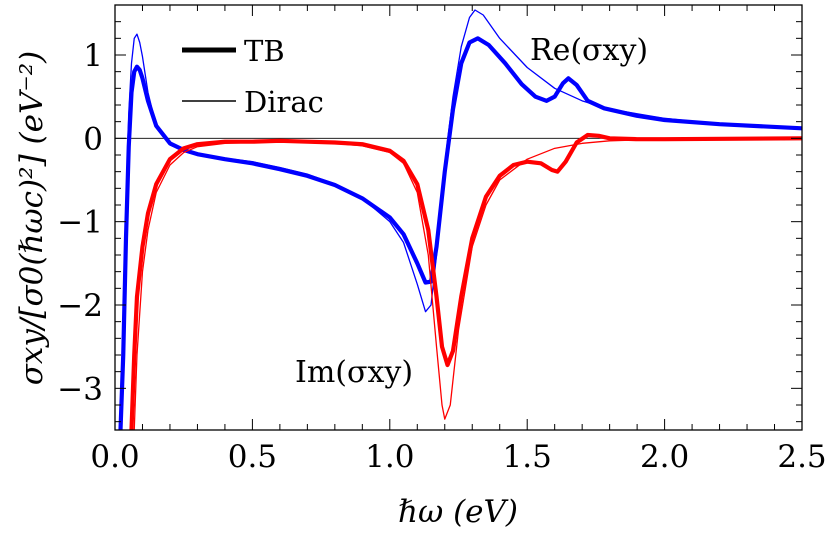 Image resolution: width=830 pixels, height=536 pixels. Describe the element at coordinates (354, 372) in the screenshot. I see `annotation-im: Im(σxy)` at that location.